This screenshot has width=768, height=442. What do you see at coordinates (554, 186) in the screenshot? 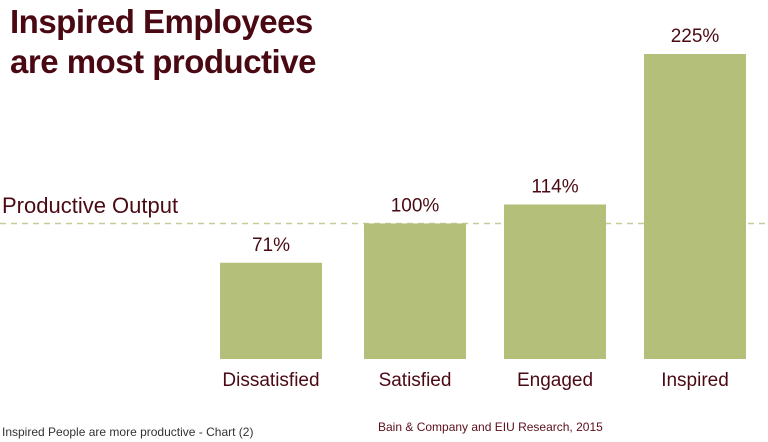
I see `data-label: 114%` at bounding box center [554, 186].